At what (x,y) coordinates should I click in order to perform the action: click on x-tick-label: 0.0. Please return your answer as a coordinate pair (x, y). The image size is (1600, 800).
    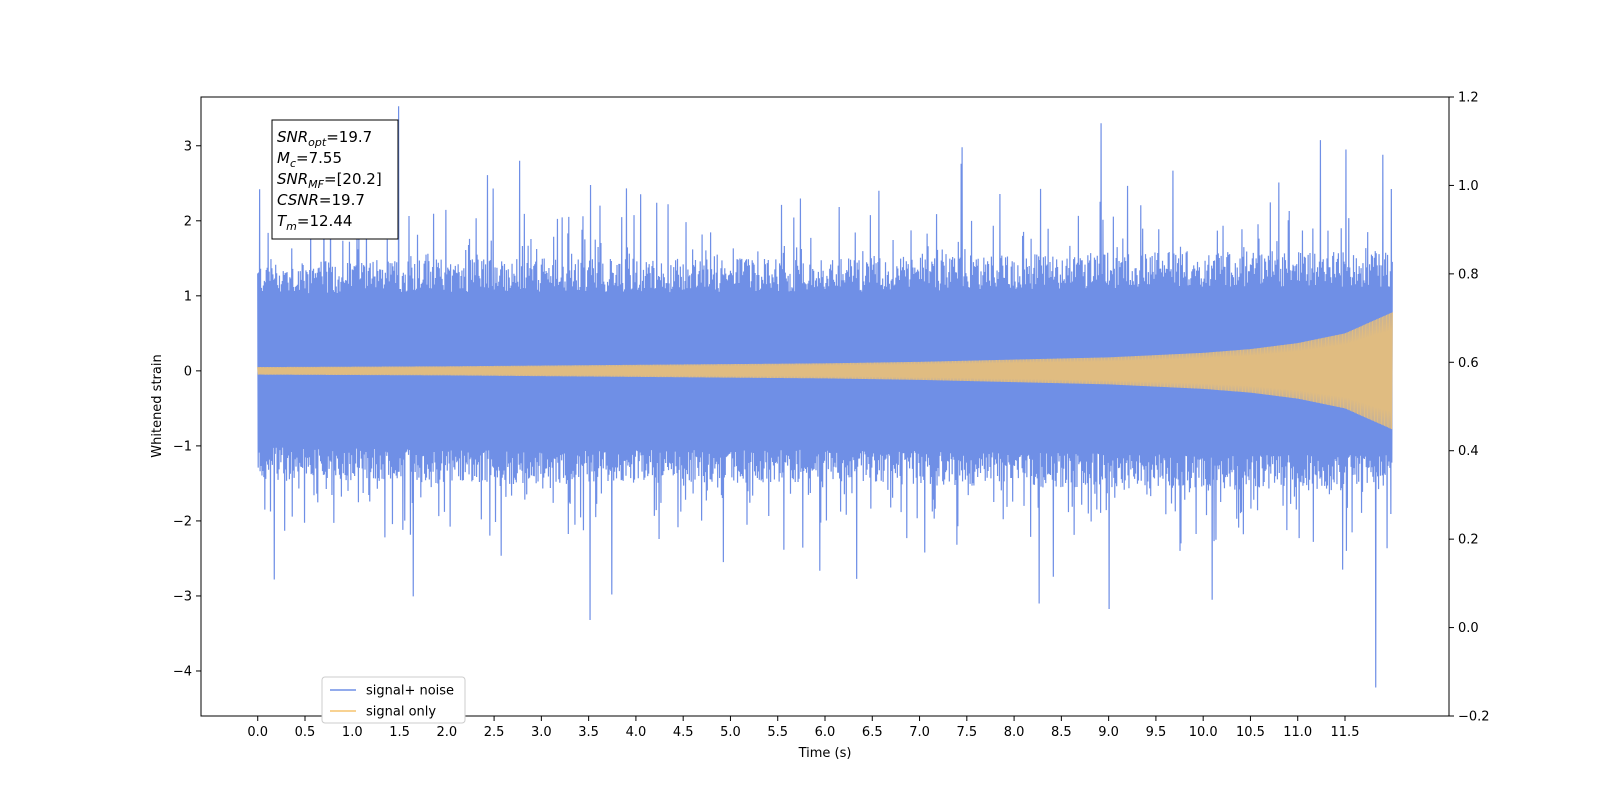
    Looking at the image, I should click on (257, 732).